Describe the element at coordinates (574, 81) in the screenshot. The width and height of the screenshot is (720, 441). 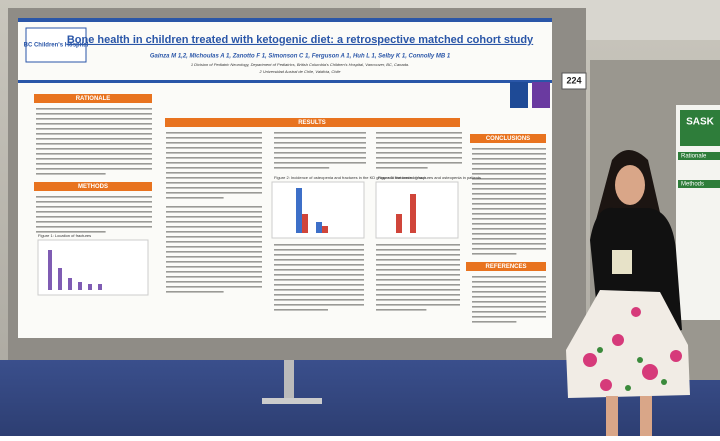
I see `board-number-box` at that location.